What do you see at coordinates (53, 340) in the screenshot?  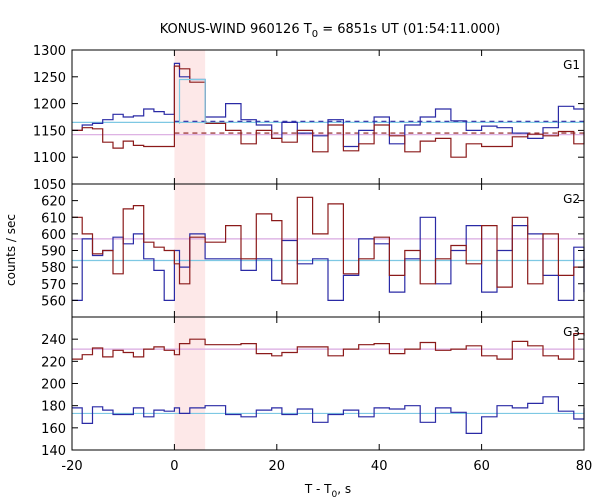 I see `ytick-label: 240` at bounding box center [53, 340].